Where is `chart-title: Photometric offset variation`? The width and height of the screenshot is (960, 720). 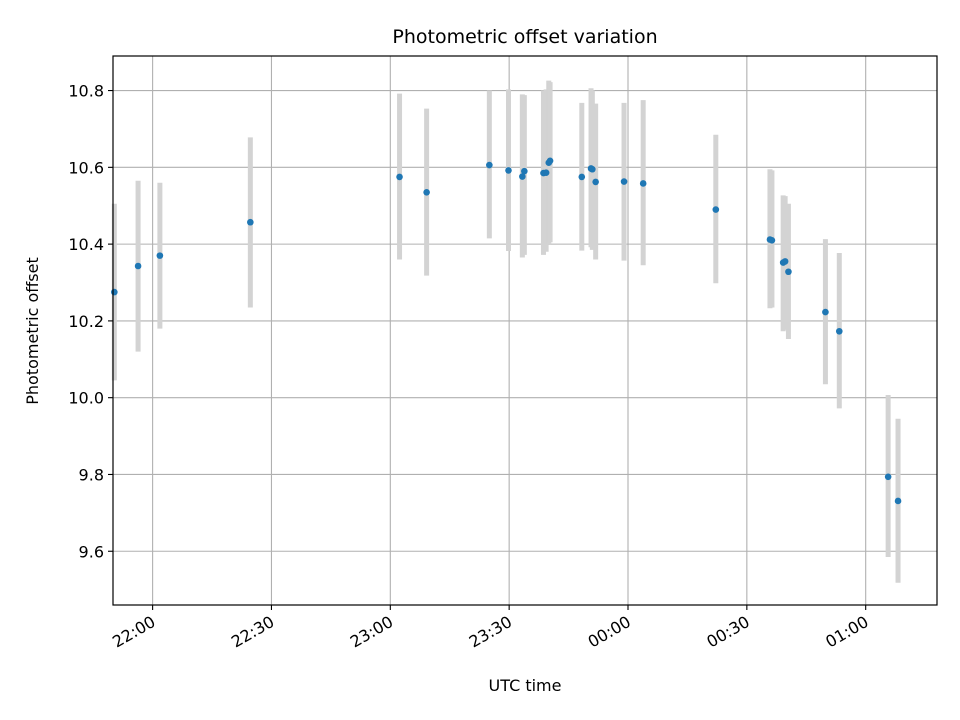 chart-title: Photometric offset variation is located at coordinates (524, 37).